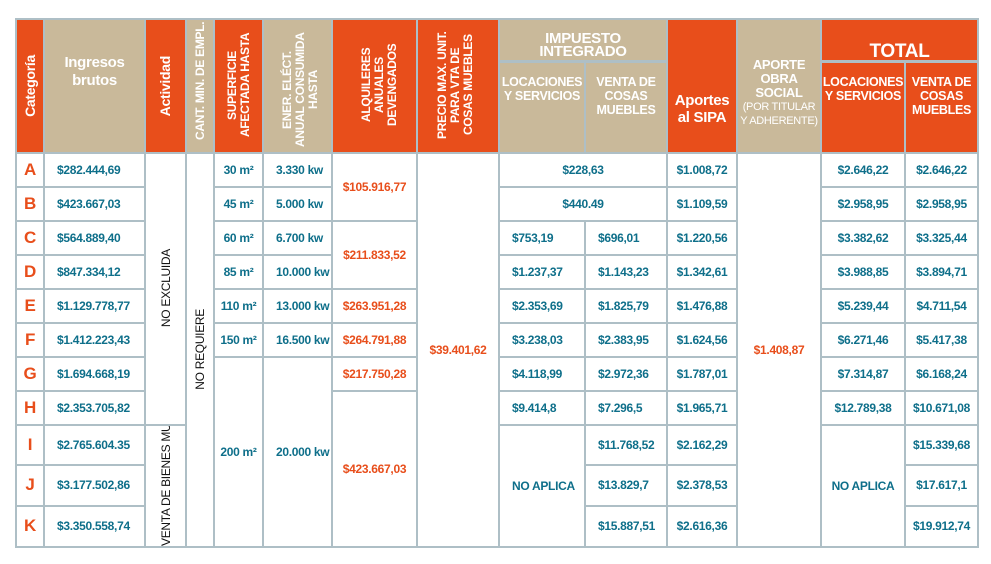 This screenshot has height=564, width=991. Describe the element at coordinates (779, 78) in the screenshot. I see `header-obra-social-label: APORTE OBRA SOCIAL` at that location.